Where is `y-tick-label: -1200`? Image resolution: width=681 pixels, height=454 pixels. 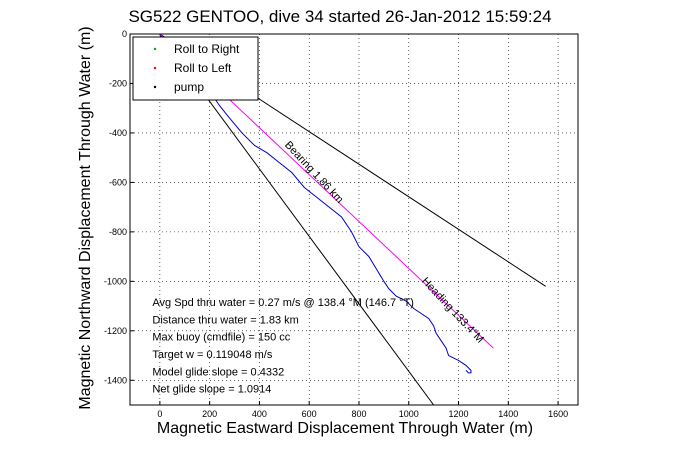
y-tick-label: -1200 is located at coordinates (115, 331).